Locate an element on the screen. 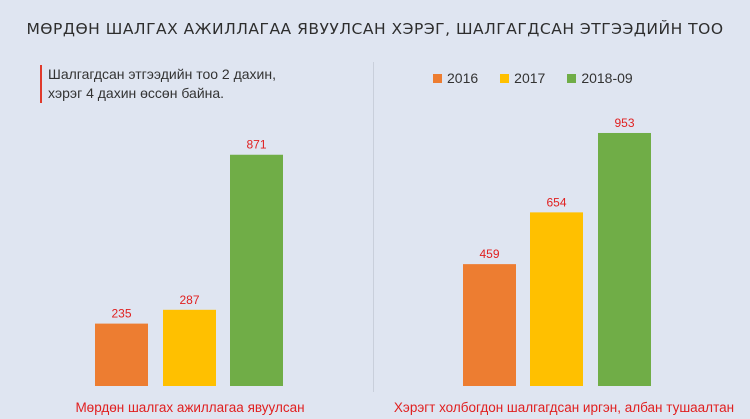 This screenshot has height=419, width=750. legend-item-2018-09: 2018-09 is located at coordinates (600, 78).